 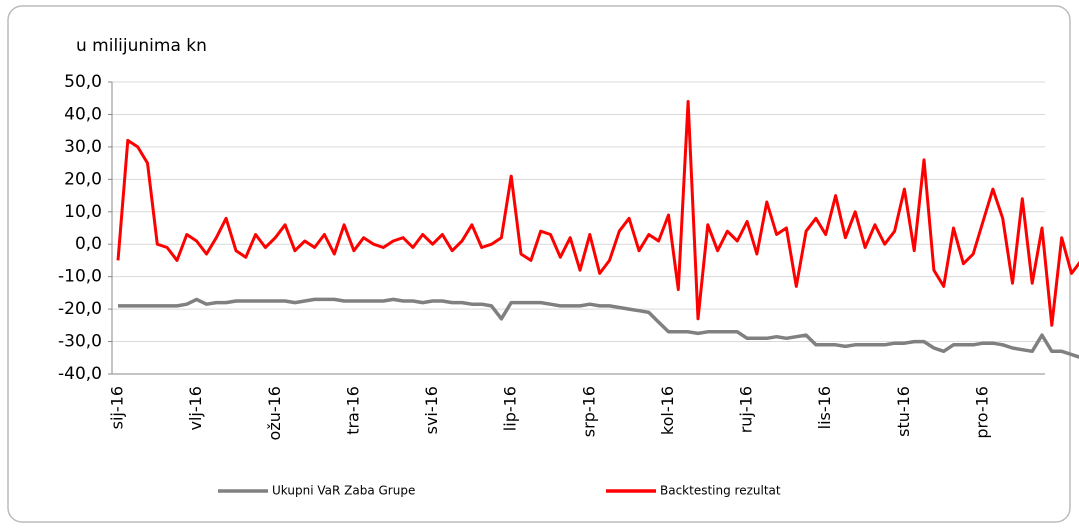 What do you see at coordinates (588, 411) in the screenshot?
I see `x-tick-label: srp-16` at bounding box center [588, 411].